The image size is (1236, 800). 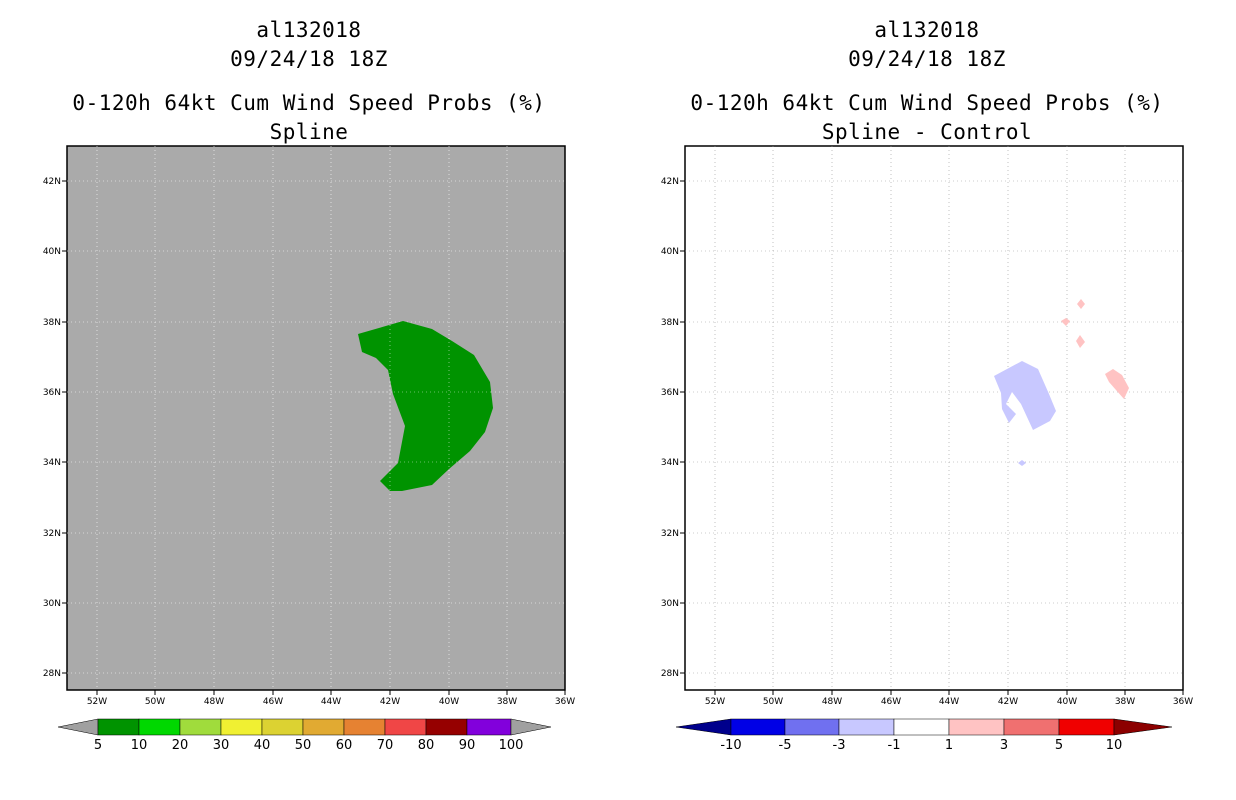 I want to click on probability-area, so click(x=425, y=406).